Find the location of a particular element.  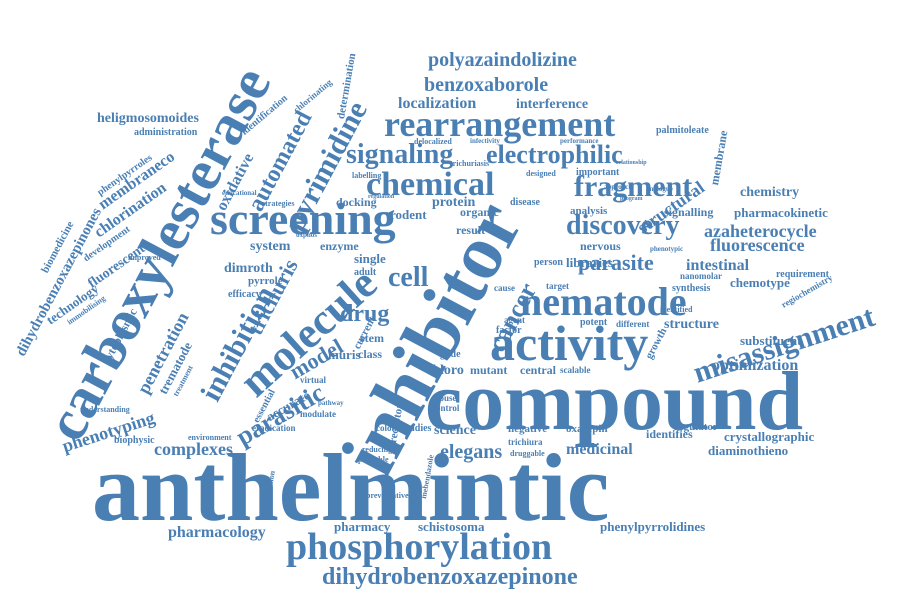

word-palmitoleate: palmitoleate is located at coordinates (682, 130).